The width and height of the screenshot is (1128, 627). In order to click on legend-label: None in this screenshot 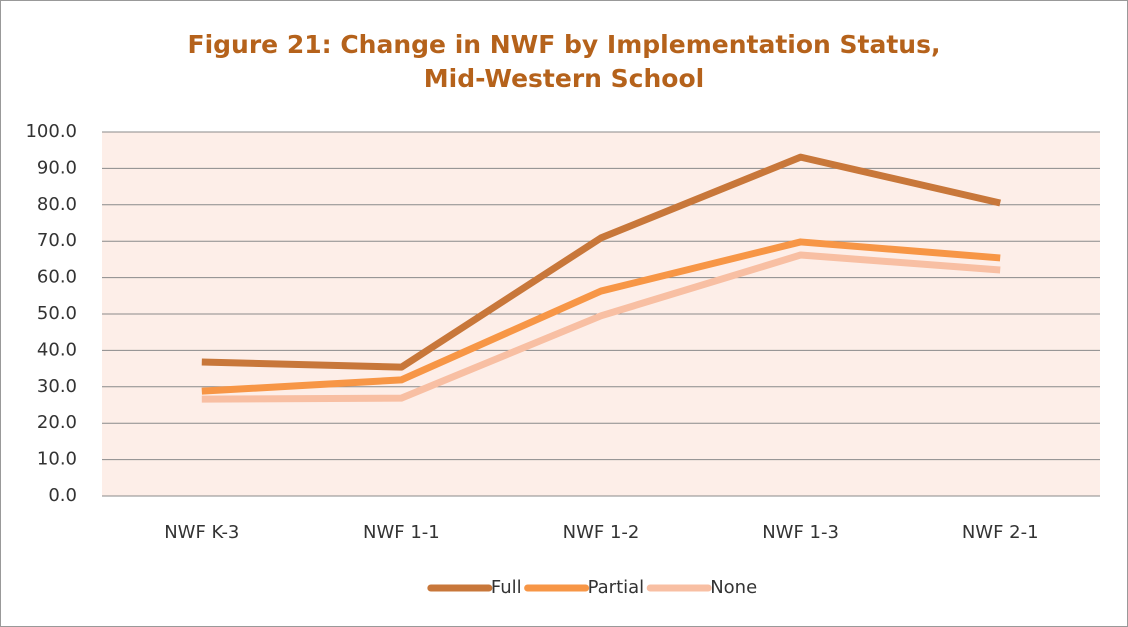, I will do `click(733, 587)`.